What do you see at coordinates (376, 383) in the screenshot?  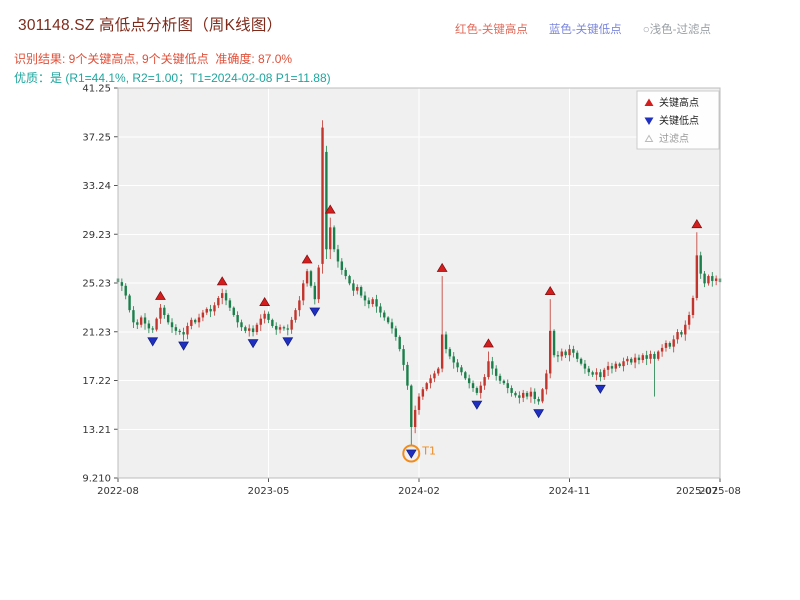 I see `key-low-markers` at bounding box center [376, 383].